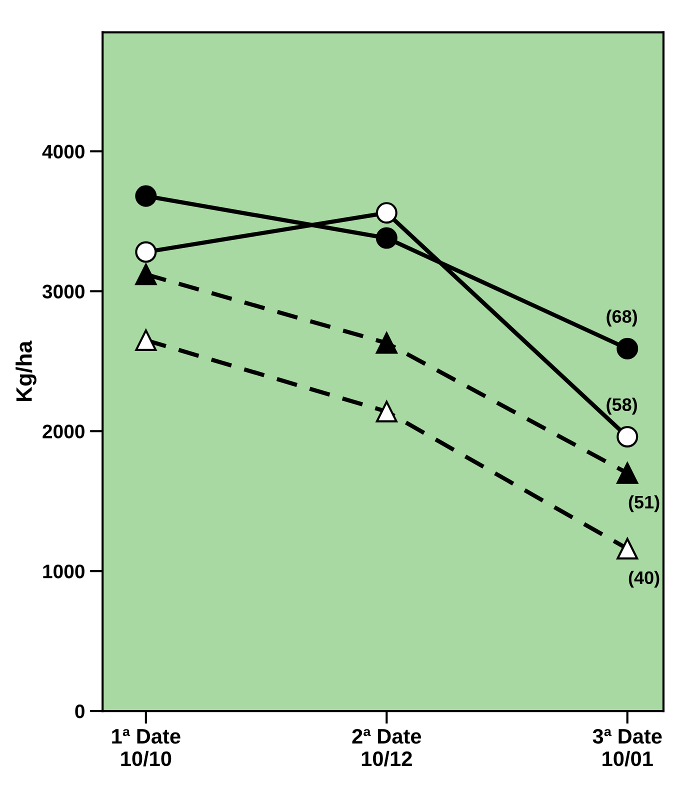 The image size is (684, 808). Describe the element at coordinates (387, 747) in the screenshot. I see `x-tick-label: 2ª Date 10/12` at that location.